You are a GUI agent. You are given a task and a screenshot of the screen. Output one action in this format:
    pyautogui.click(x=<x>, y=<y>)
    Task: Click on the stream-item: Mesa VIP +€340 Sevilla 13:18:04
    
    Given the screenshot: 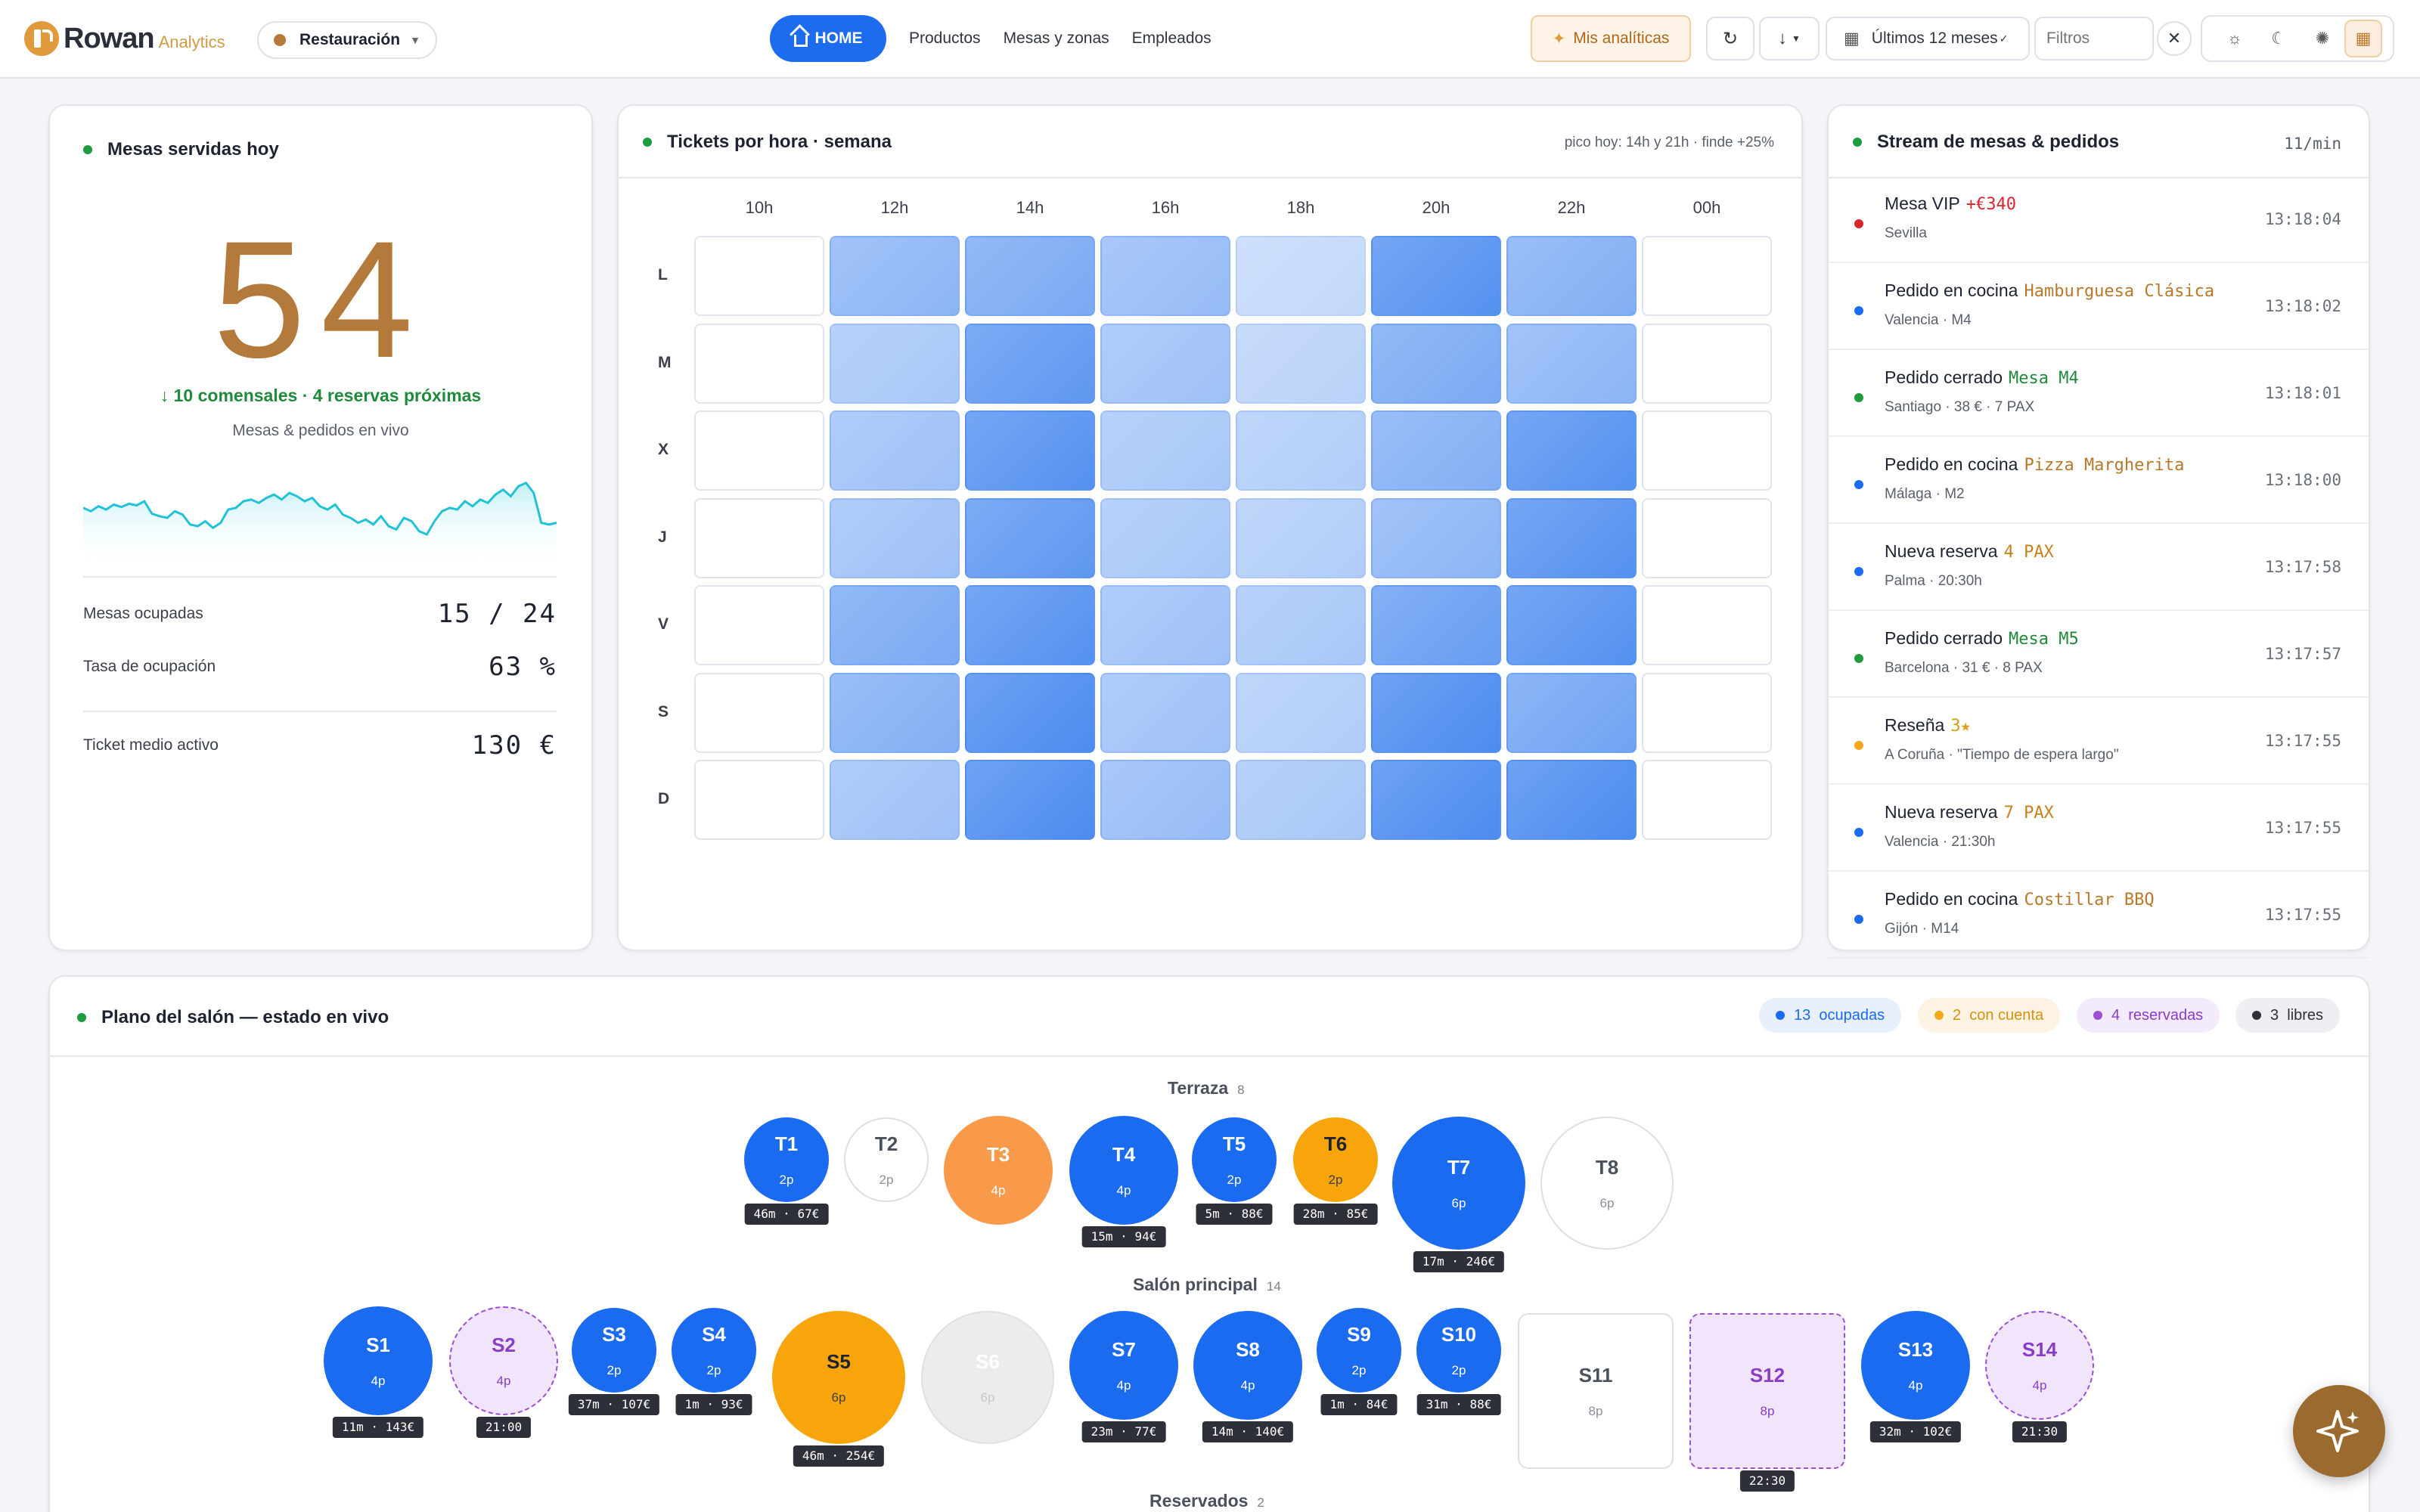 What is the action you would take?
    pyautogui.click(x=2099, y=220)
    